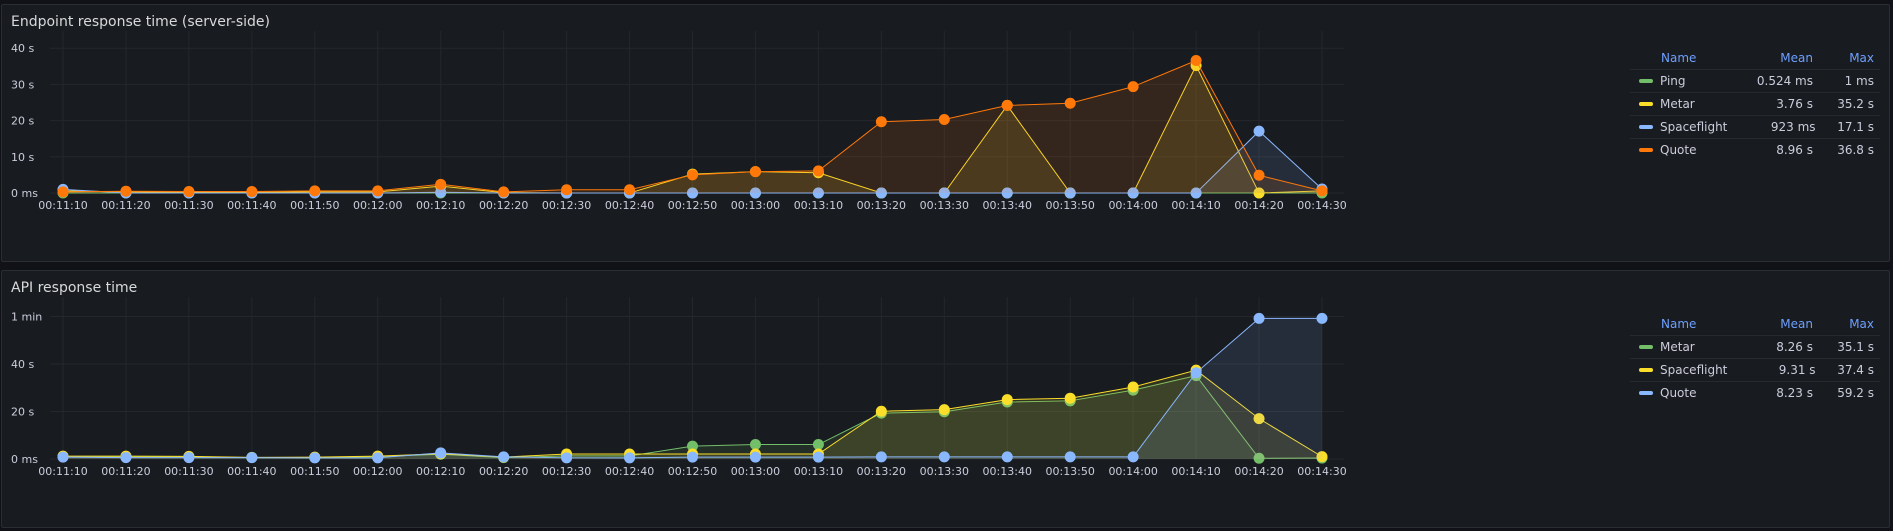 Image resolution: width=1893 pixels, height=531 pixels. I want to click on legend-label: Spaceflight, so click(1694, 127).